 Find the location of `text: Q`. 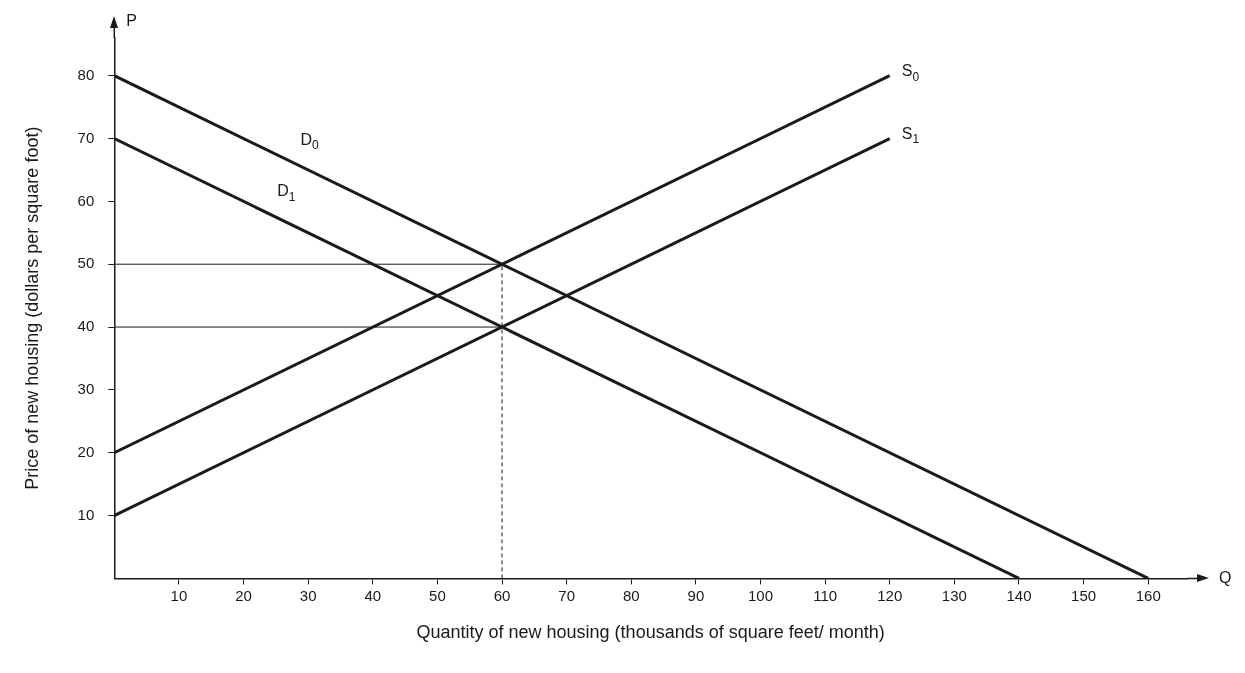

text: Q is located at coordinates (1225, 577).